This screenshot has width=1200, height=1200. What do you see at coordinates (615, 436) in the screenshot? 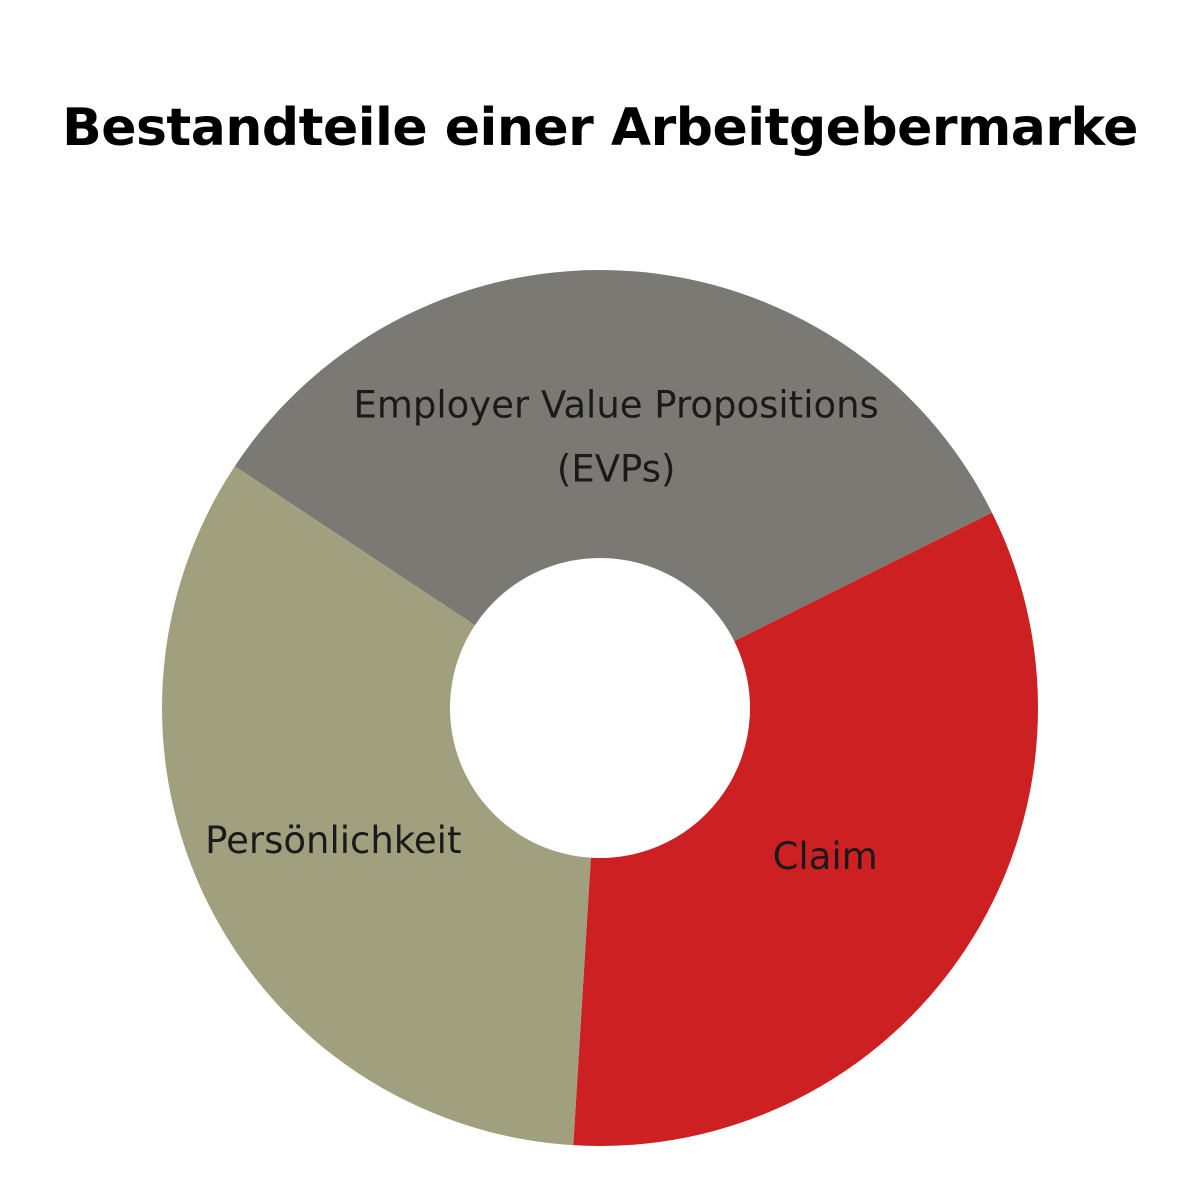
I see `slice-label: Employer Value Propositions (EVPs)` at bounding box center [615, 436].